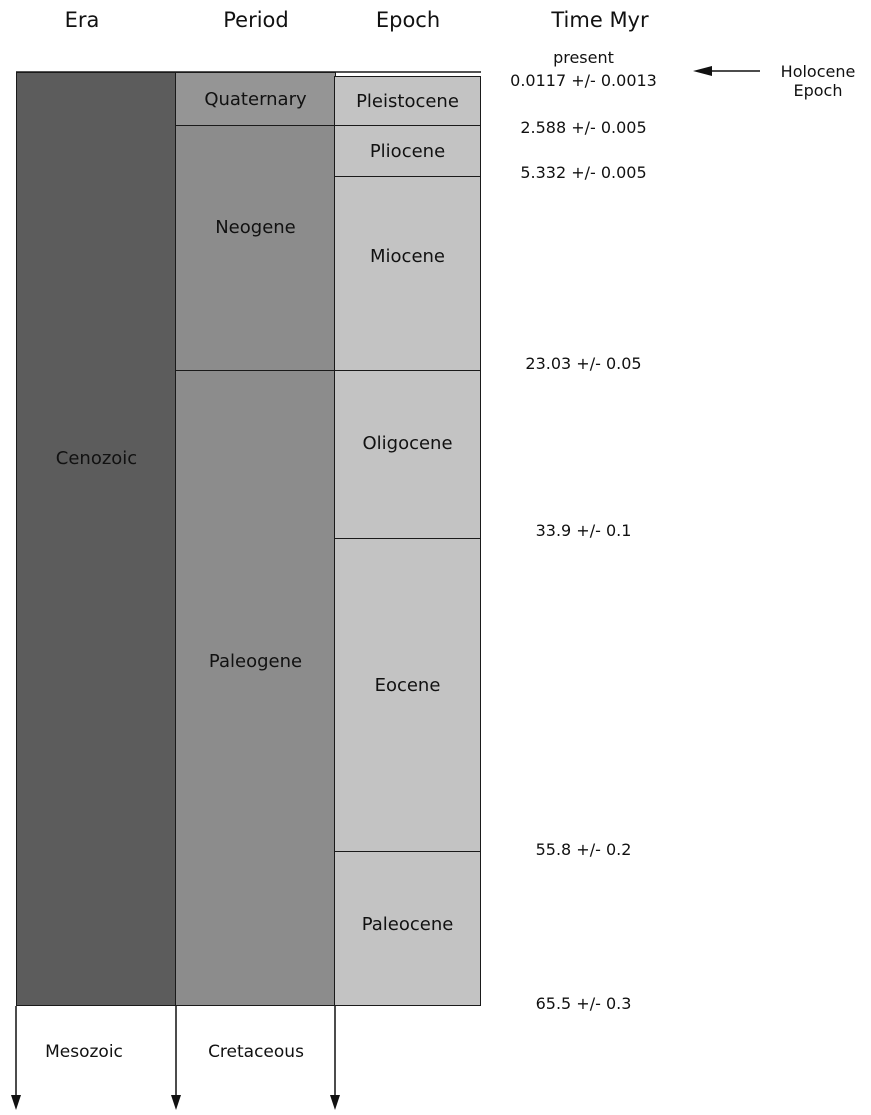  I want to click on epoch-label: Pliocene, so click(407, 151).